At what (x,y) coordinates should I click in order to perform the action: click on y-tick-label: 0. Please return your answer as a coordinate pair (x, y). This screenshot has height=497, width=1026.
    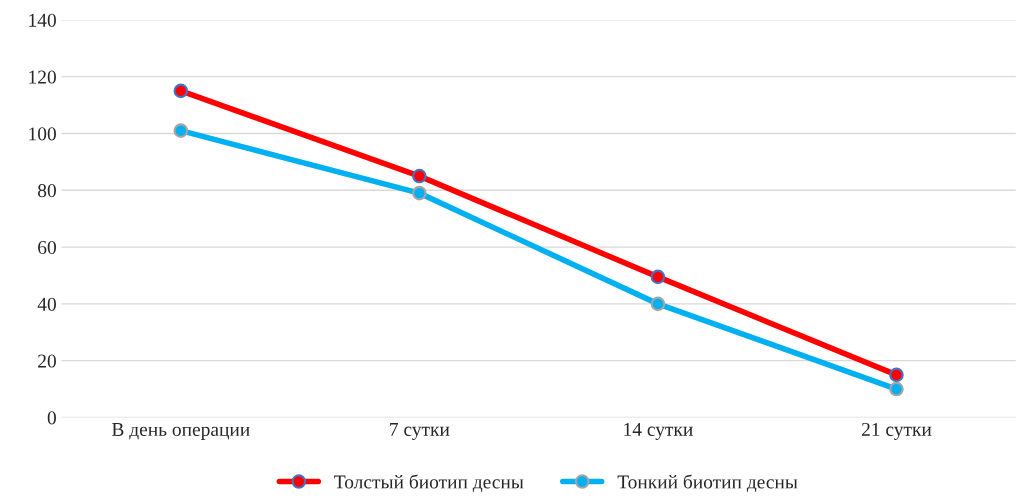
    Looking at the image, I should click on (51, 418).